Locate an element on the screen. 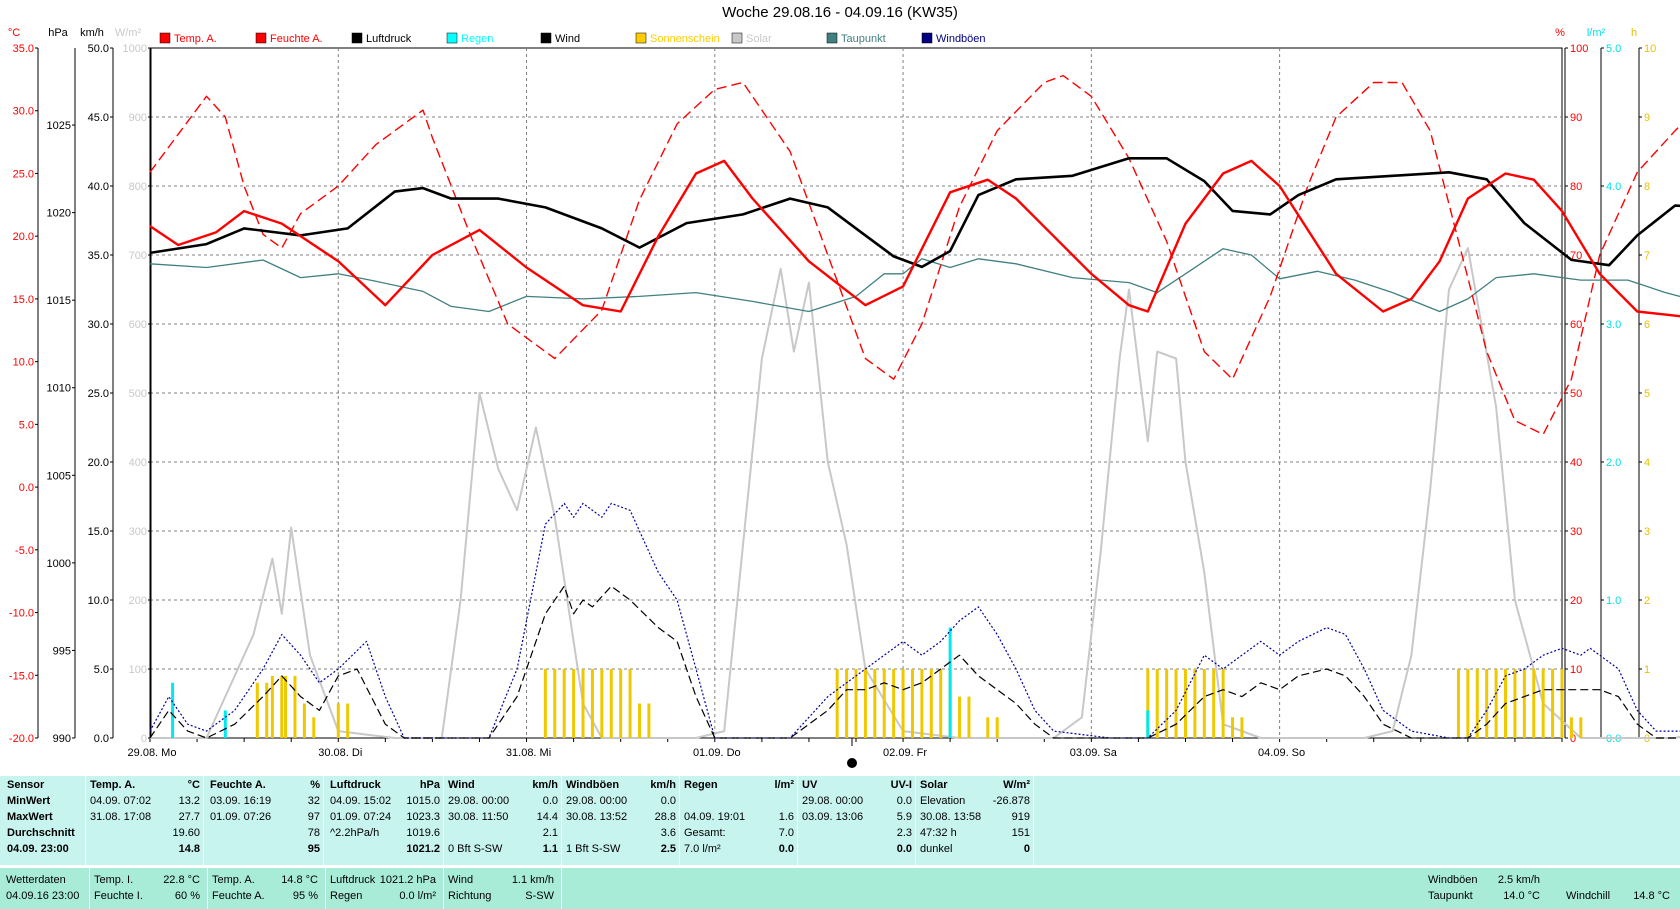  stats-head: Regen is located at coordinates (701, 785).